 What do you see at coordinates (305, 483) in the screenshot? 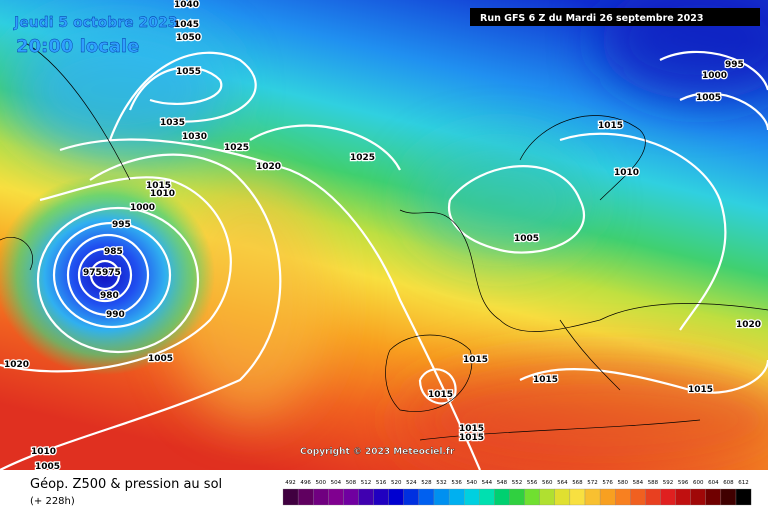
I see `scale-label: 496` at bounding box center [305, 483].